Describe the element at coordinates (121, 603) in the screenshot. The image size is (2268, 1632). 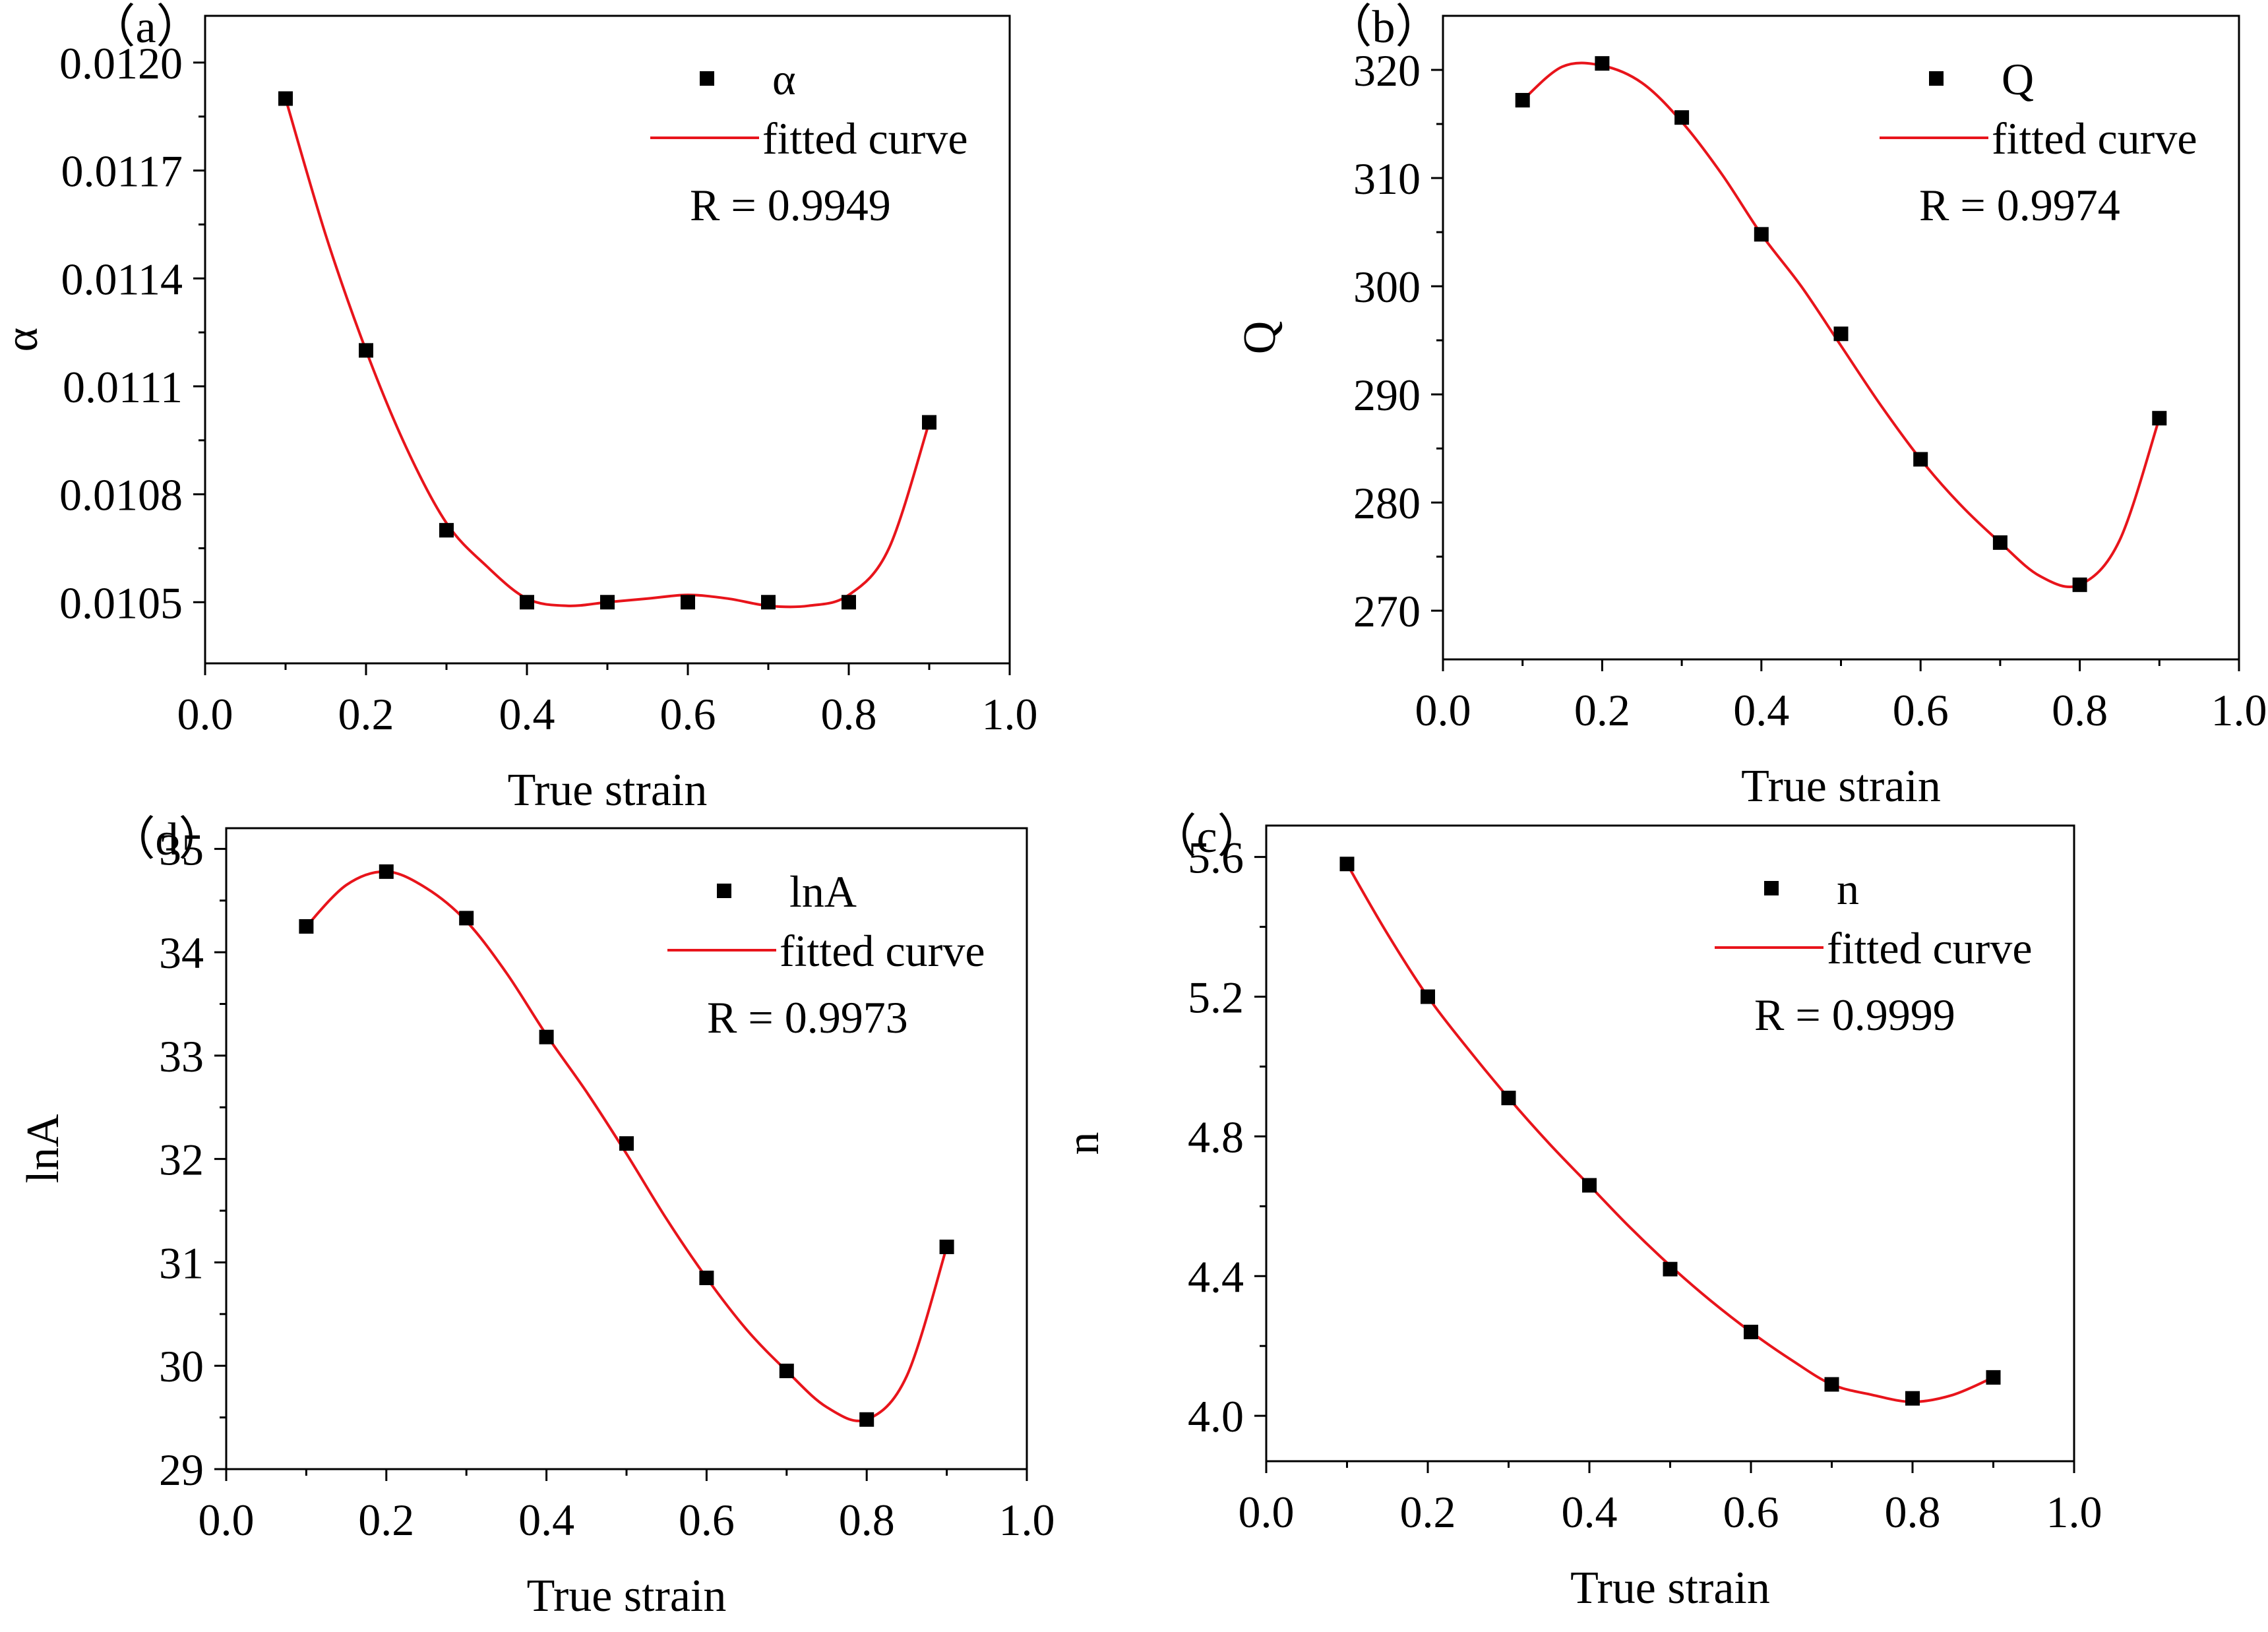
I see `y-tick-label: 0.0105` at that location.